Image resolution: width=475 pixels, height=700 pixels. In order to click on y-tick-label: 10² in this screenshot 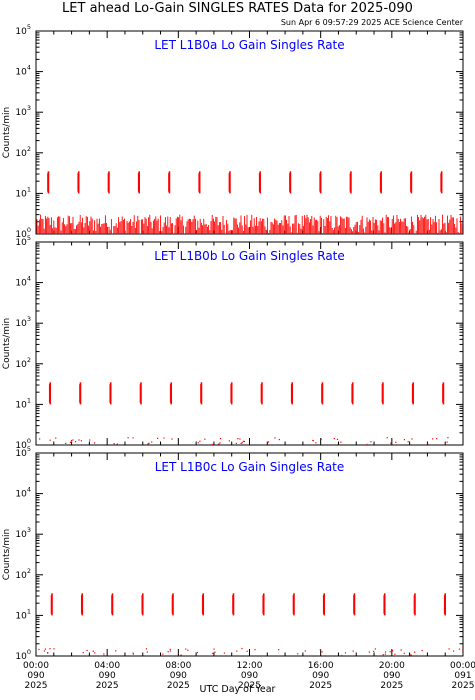, I will do `click(23, 363)`.